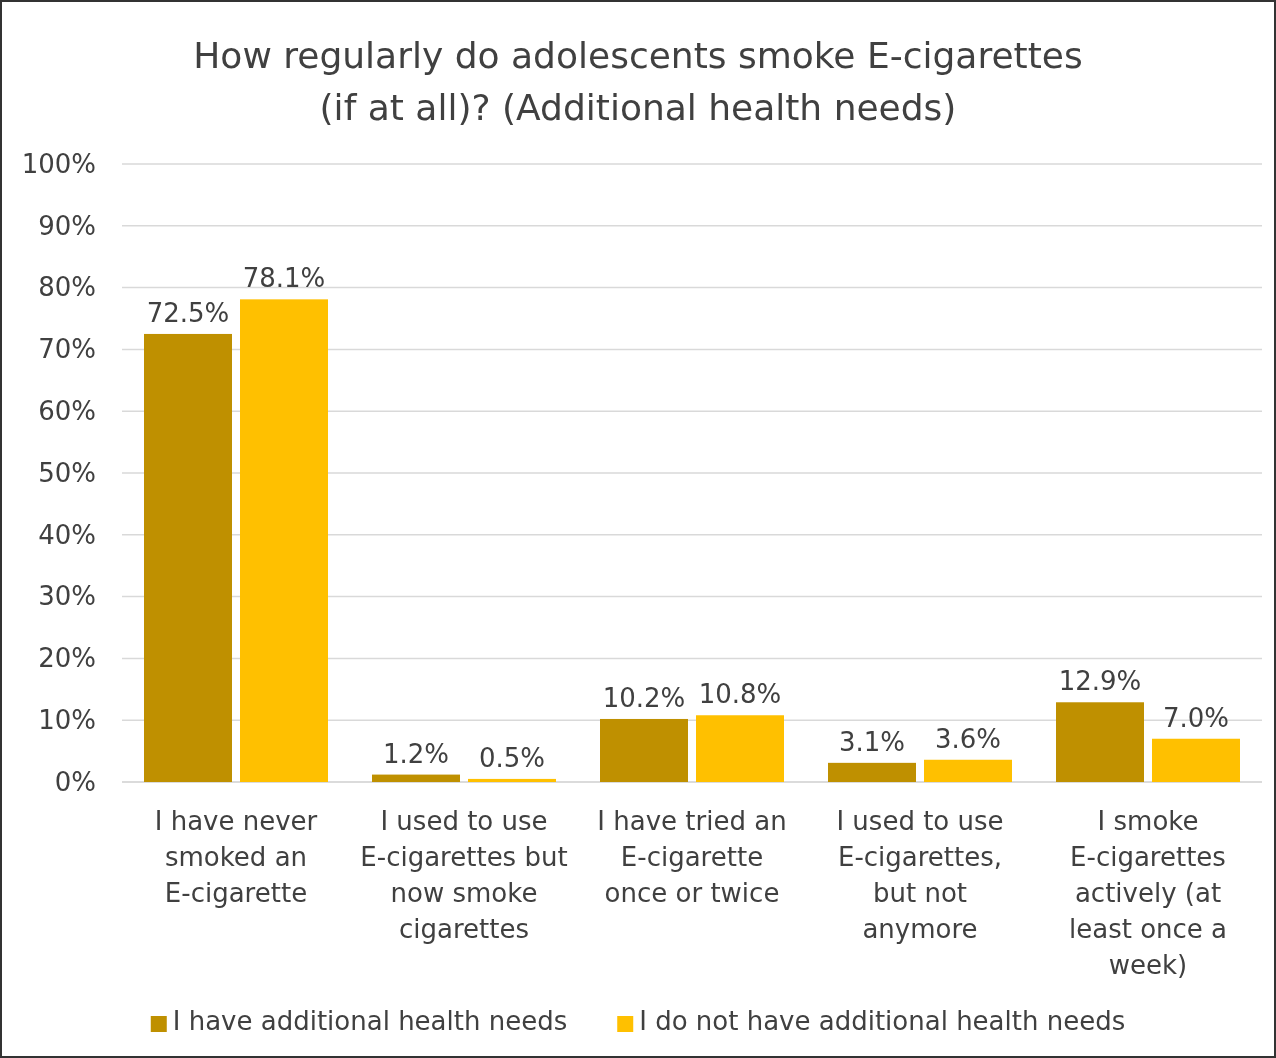 The height and width of the screenshot is (1058, 1276). Describe the element at coordinates (67, 225) in the screenshot. I see `y-tick-label: 90%` at that location.